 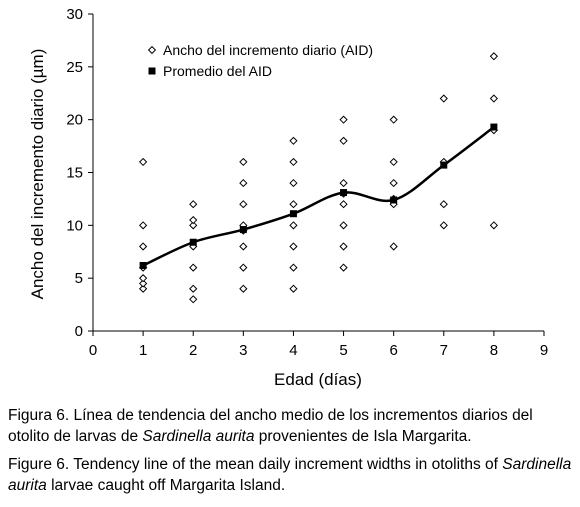 I want to click on legend-label-aid: Ancho del incremento diario (AID), so click(x=268, y=50).